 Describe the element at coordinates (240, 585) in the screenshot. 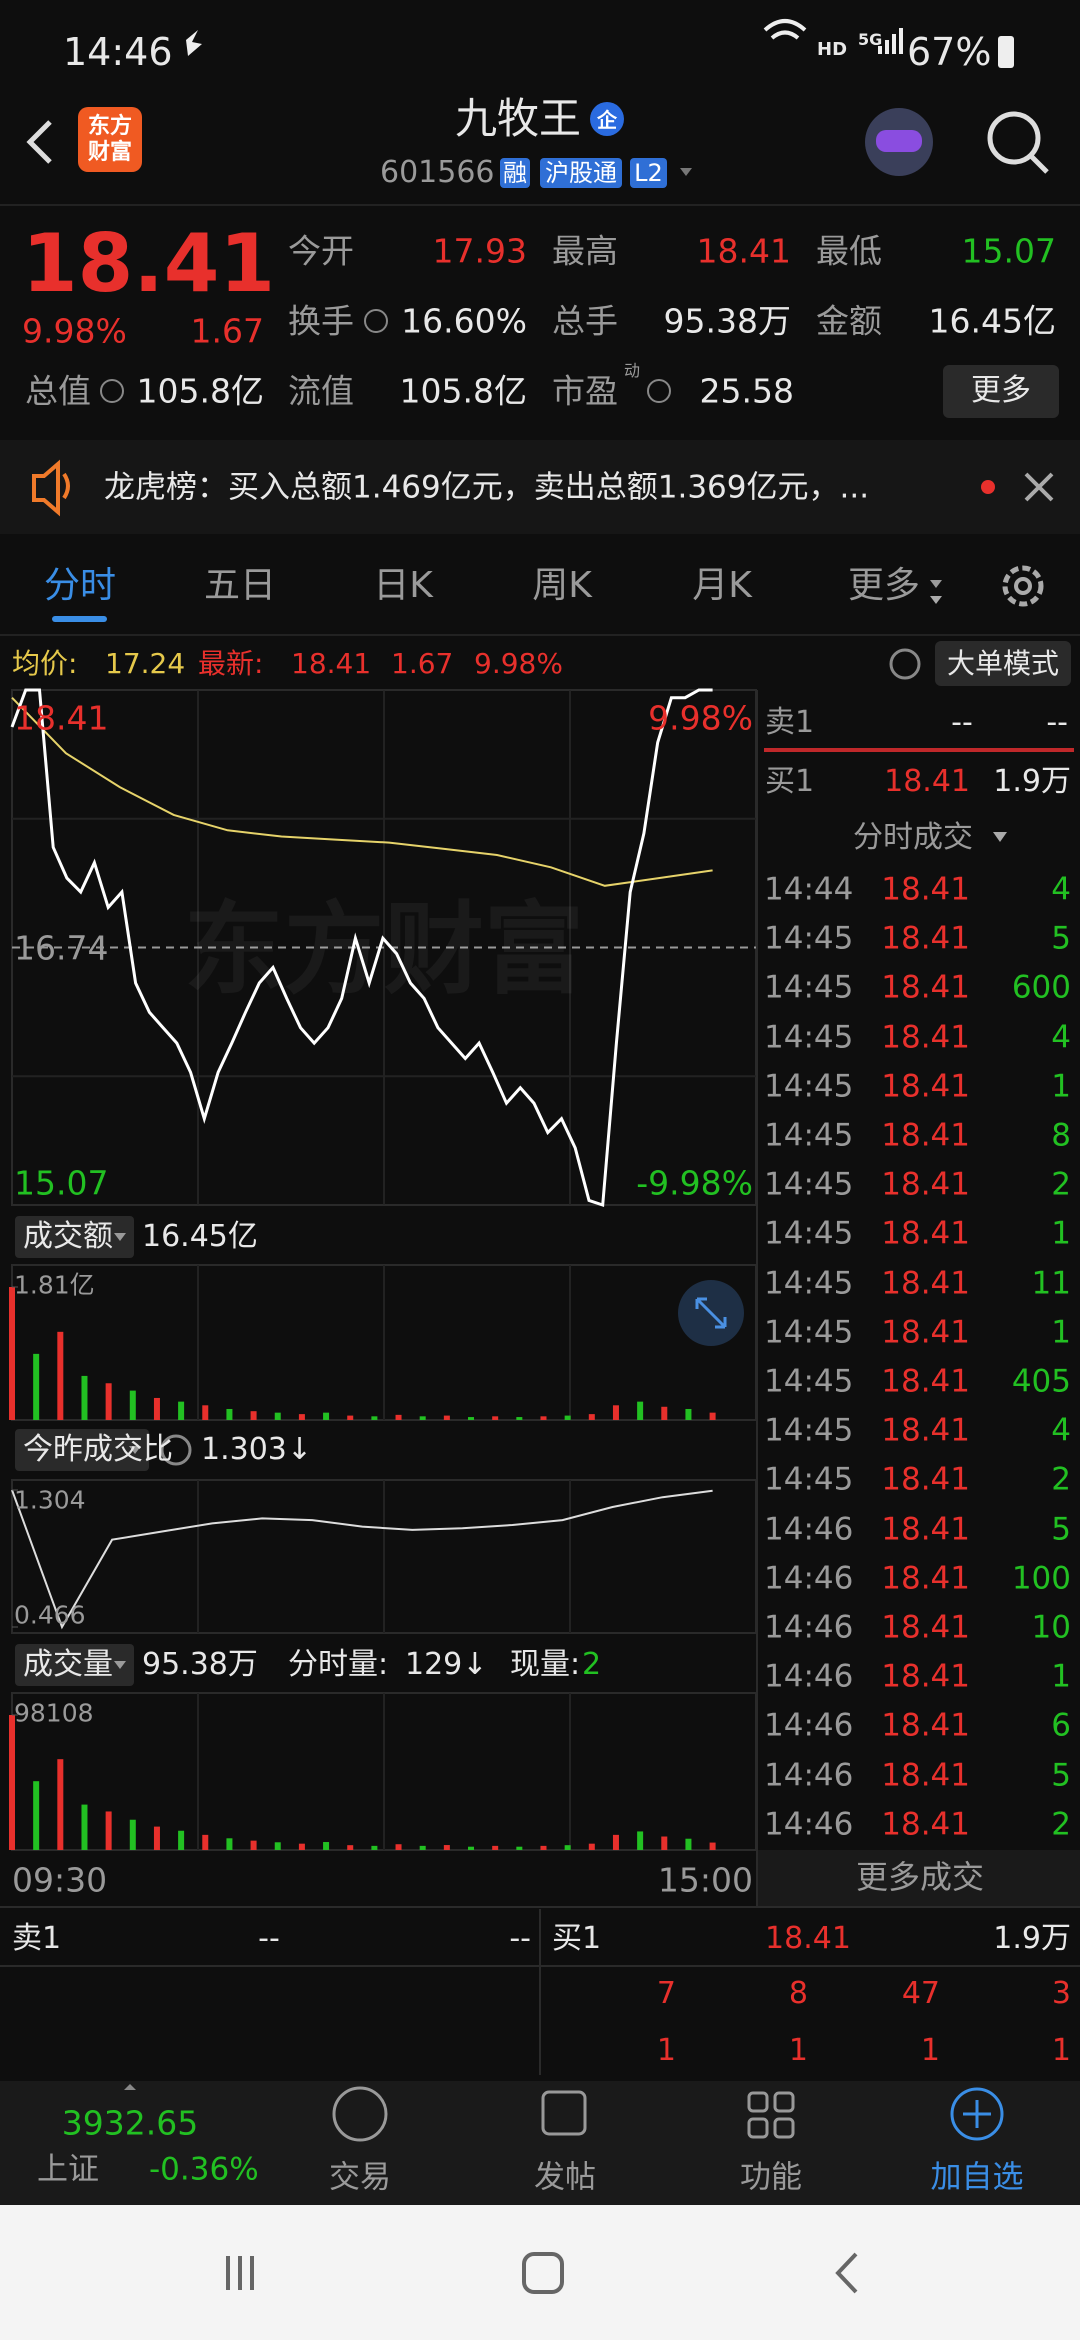

I see `tab: 五日` at that location.